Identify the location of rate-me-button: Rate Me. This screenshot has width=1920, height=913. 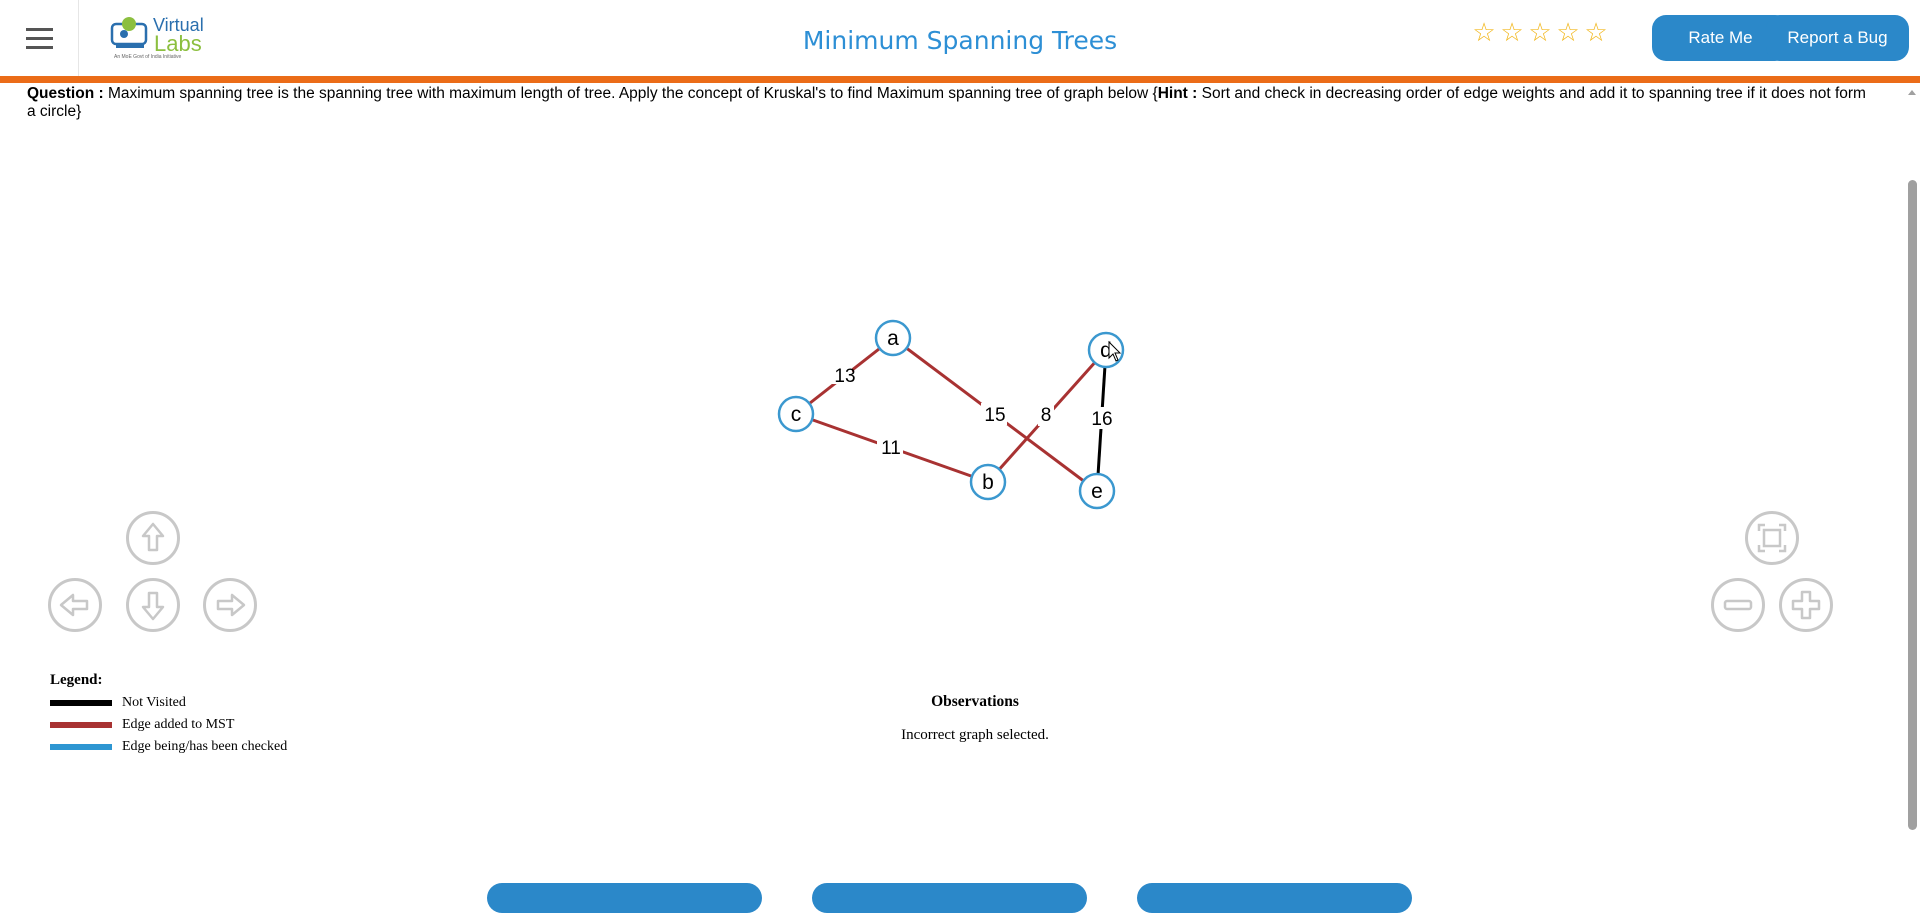
(1720, 38).